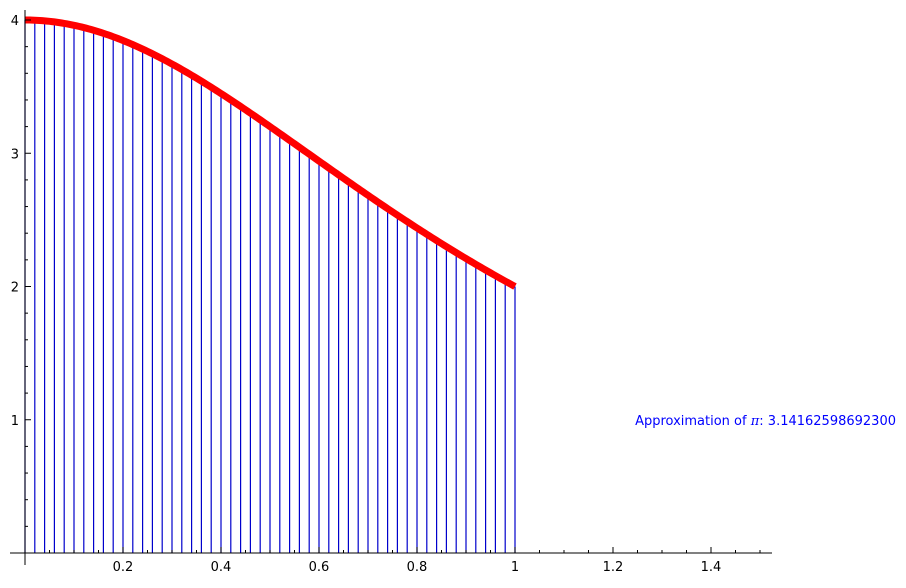 The height and width of the screenshot is (588, 906). What do you see at coordinates (221, 567) in the screenshot?
I see `x-tick-label-1: 0.4` at bounding box center [221, 567].